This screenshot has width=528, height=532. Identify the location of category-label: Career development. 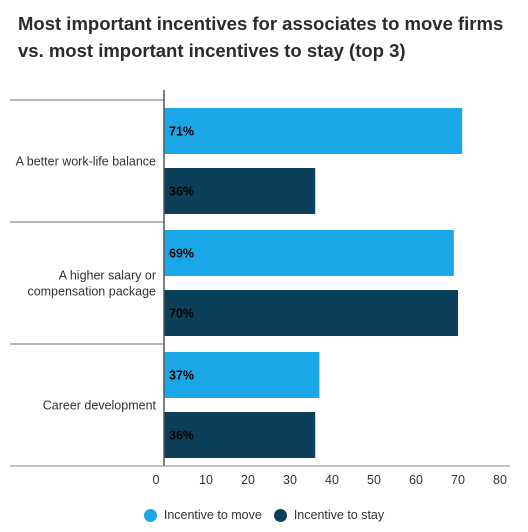
(100, 406).